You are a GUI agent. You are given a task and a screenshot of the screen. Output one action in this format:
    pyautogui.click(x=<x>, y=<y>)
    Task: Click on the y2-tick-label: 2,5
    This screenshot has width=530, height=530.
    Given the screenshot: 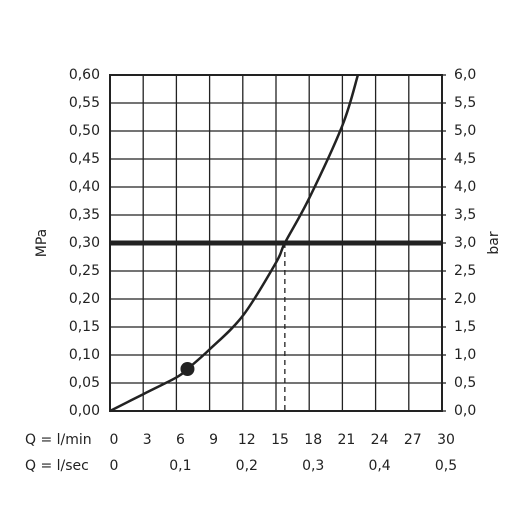 What is the action you would take?
    pyautogui.click(x=465, y=271)
    